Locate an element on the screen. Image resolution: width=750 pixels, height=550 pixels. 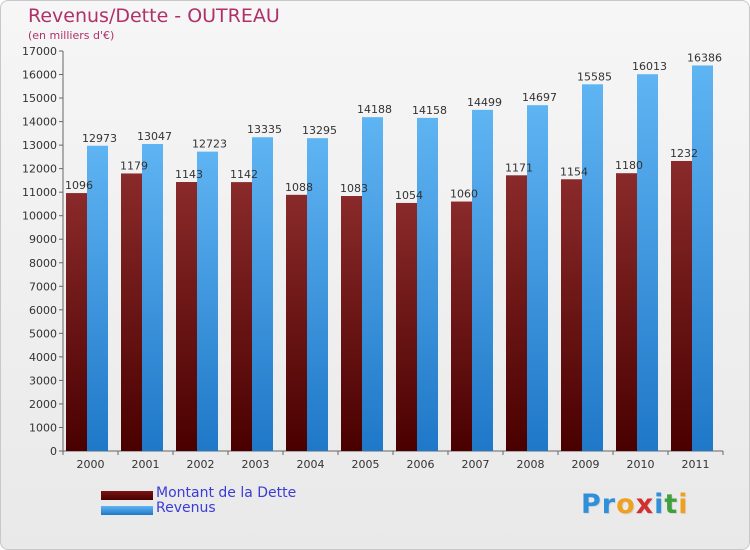
x-tick-label: 2001 is located at coordinates (146, 464).